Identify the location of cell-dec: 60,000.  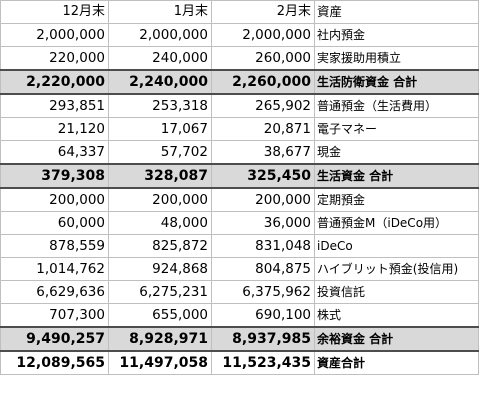
(54, 223).